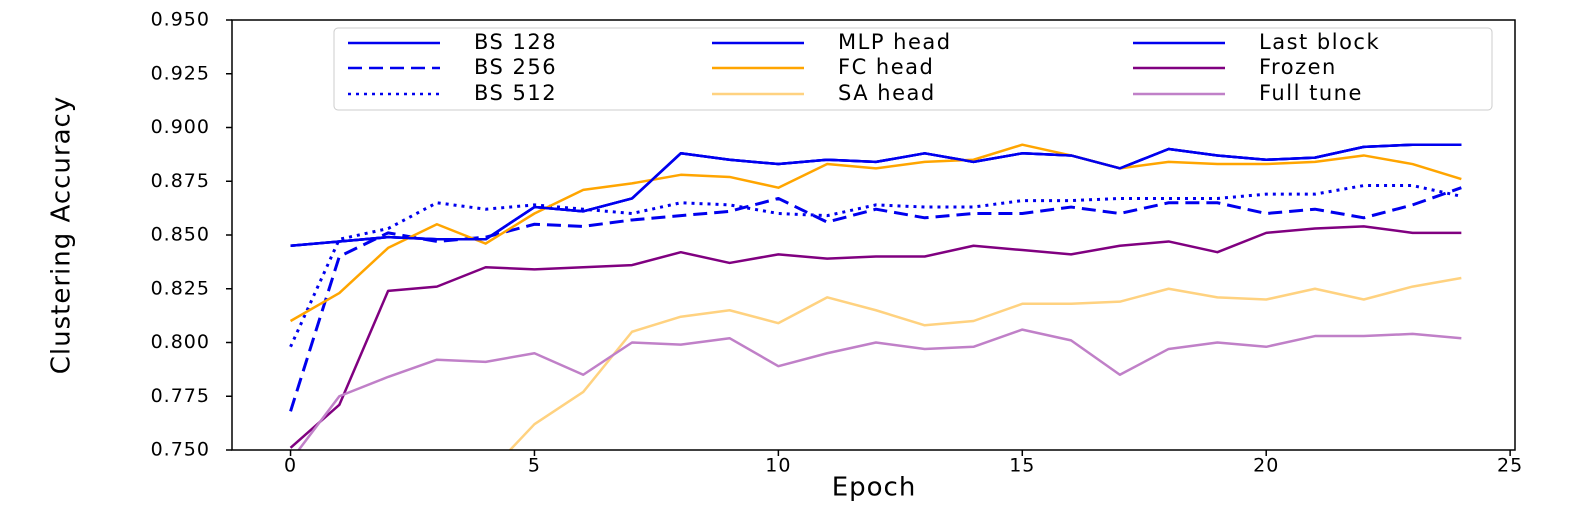 The image size is (1578, 518). What do you see at coordinates (180, 181) in the screenshot?
I see `y-tick-label: 0.875` at bounding box center [180, 181].